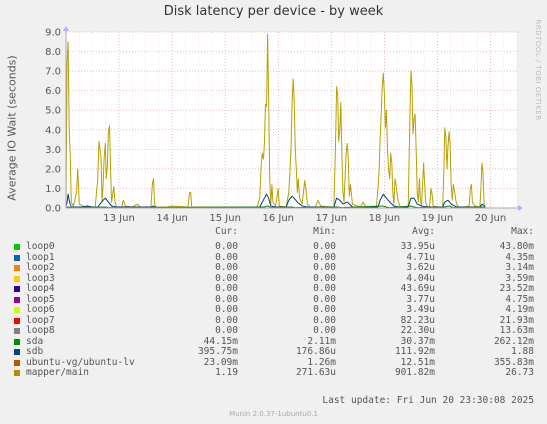  What do you see at coordinates (420, 309) in the screenshot?
I see `legend-avg: 3.49u` at bounding box center [420, 309].